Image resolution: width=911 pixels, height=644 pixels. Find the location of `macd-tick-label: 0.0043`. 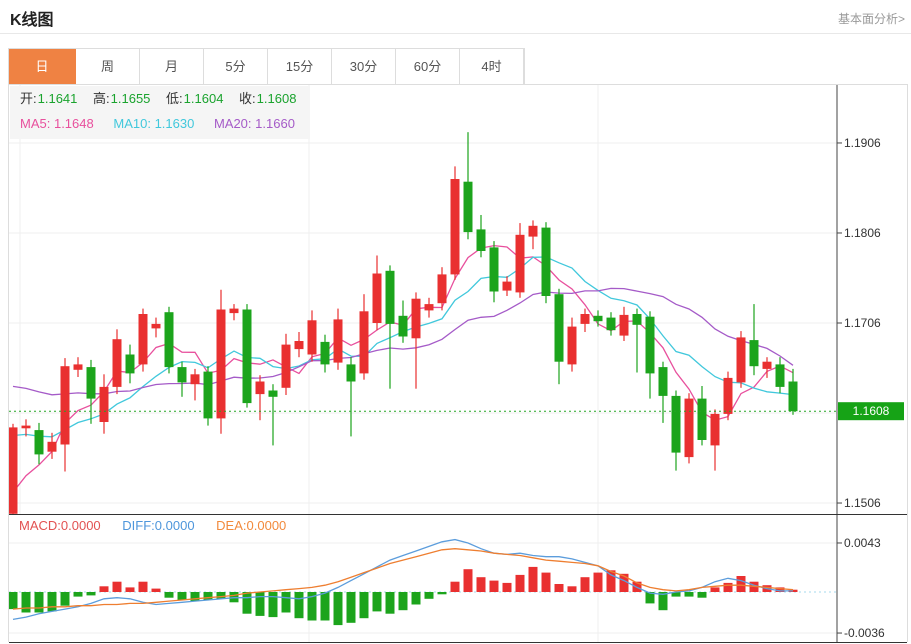

macd-tick-label: 0.0043 is located at coordinates (862, 543).